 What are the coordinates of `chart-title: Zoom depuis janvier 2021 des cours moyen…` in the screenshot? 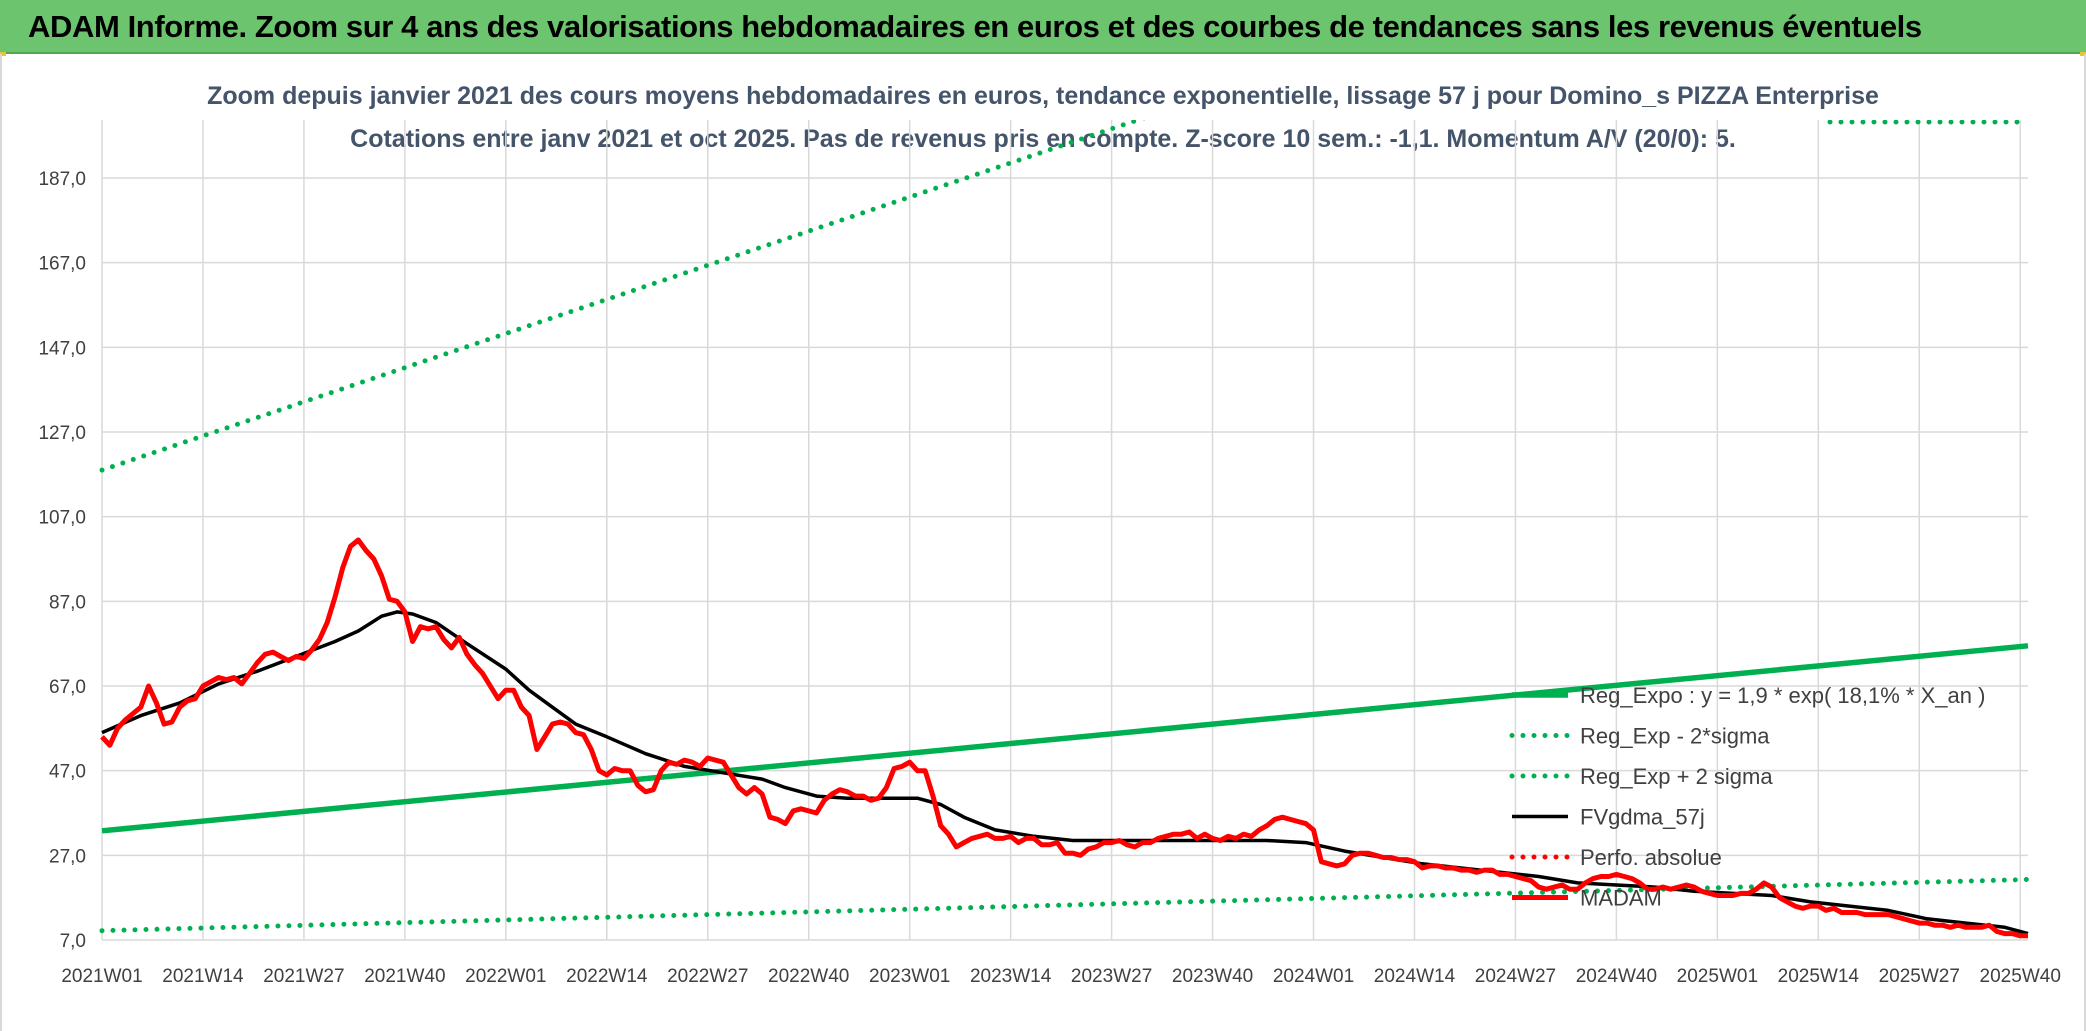 It's located at (1043, 96).